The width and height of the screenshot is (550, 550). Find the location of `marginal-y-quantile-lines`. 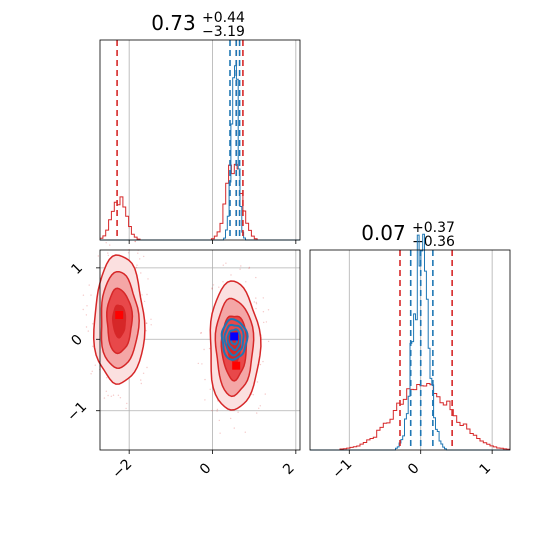

marginal-y-quantile-lines is located at coordinates (426, 350).